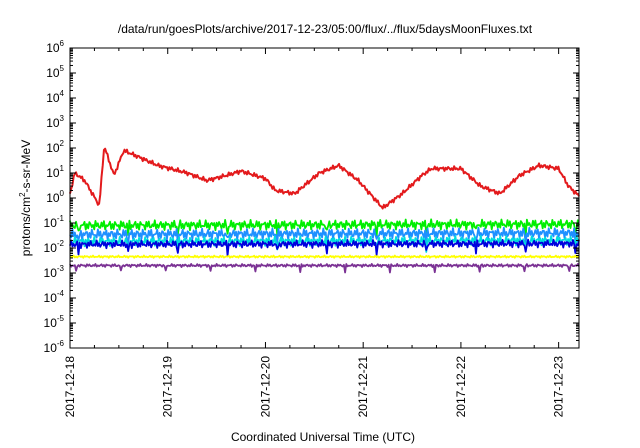 The height and width of the screenshot is (448, 640). Describe the element at coordinates (62, 93) in the screenshot. I see `y-tick-exponent: 4` at that location.